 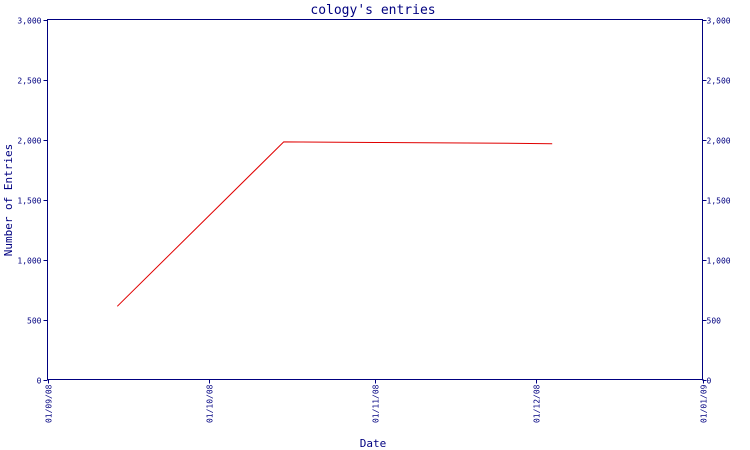 I want to click on y-tick-label-right: 1,000, so click(x=719, y=261).